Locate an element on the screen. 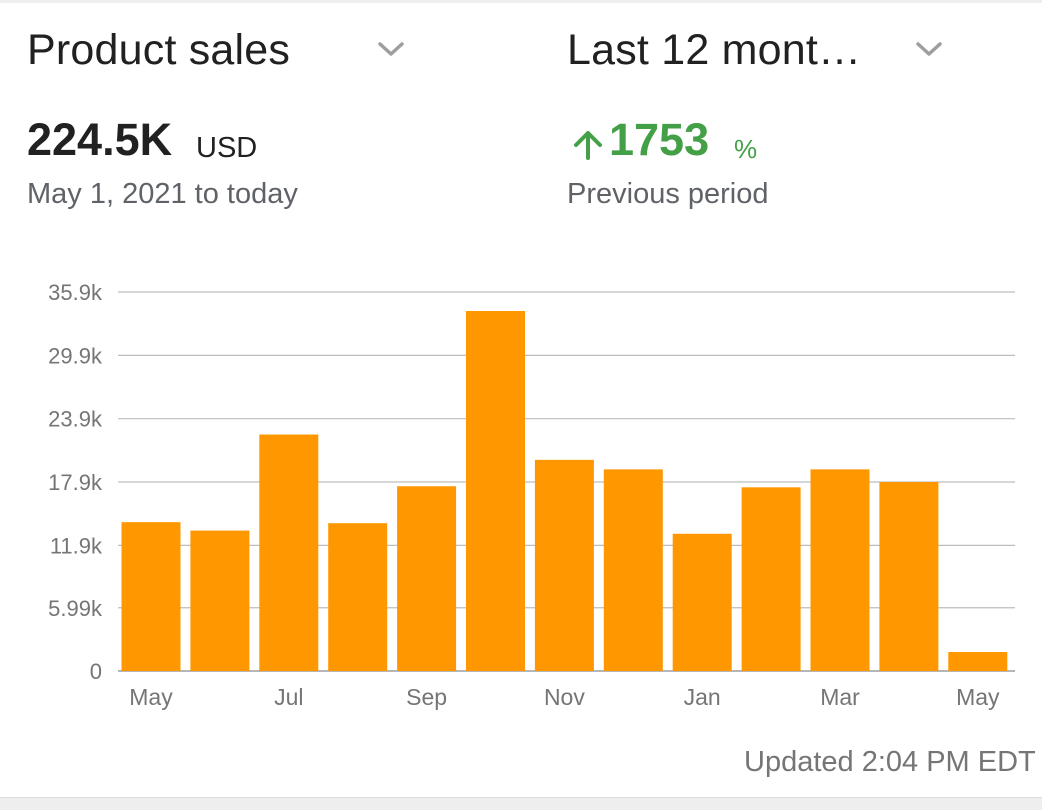 The image size is (1042, 810). x-tick-label: Jan is located at coordinates (702, 697).